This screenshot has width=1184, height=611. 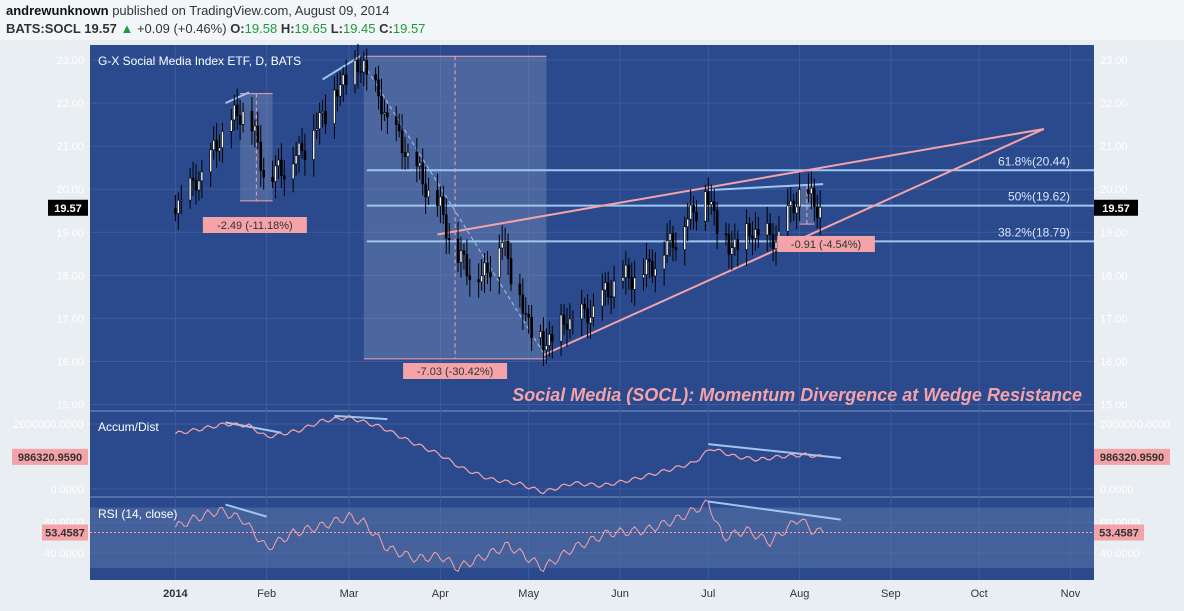 I want to click on high-value: 19.65, so click(x=311, y=28).